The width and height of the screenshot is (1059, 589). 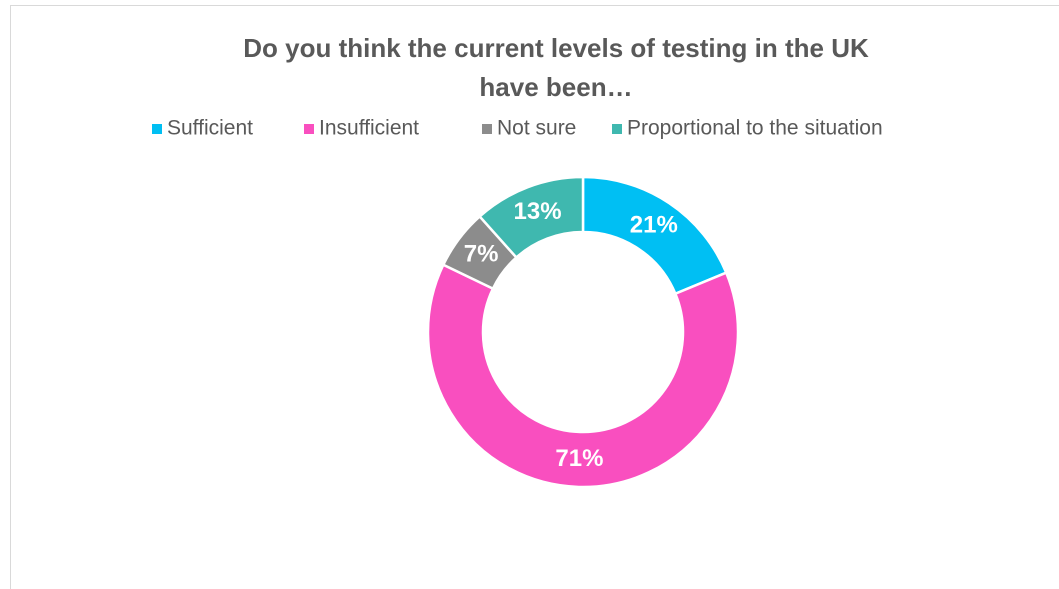 I want to click on data-label: 71%, so click(x=579, y=458).